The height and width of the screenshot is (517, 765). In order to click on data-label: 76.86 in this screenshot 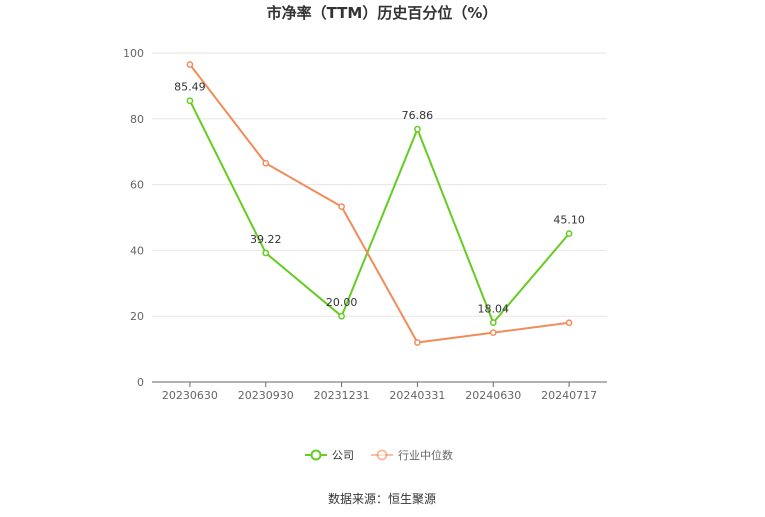, I will do `click(418, 115)`.